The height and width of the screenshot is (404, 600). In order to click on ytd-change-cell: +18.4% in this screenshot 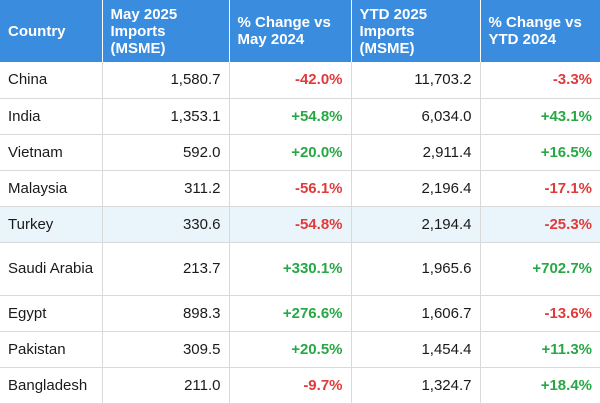, I will do `click(540, 385)`.